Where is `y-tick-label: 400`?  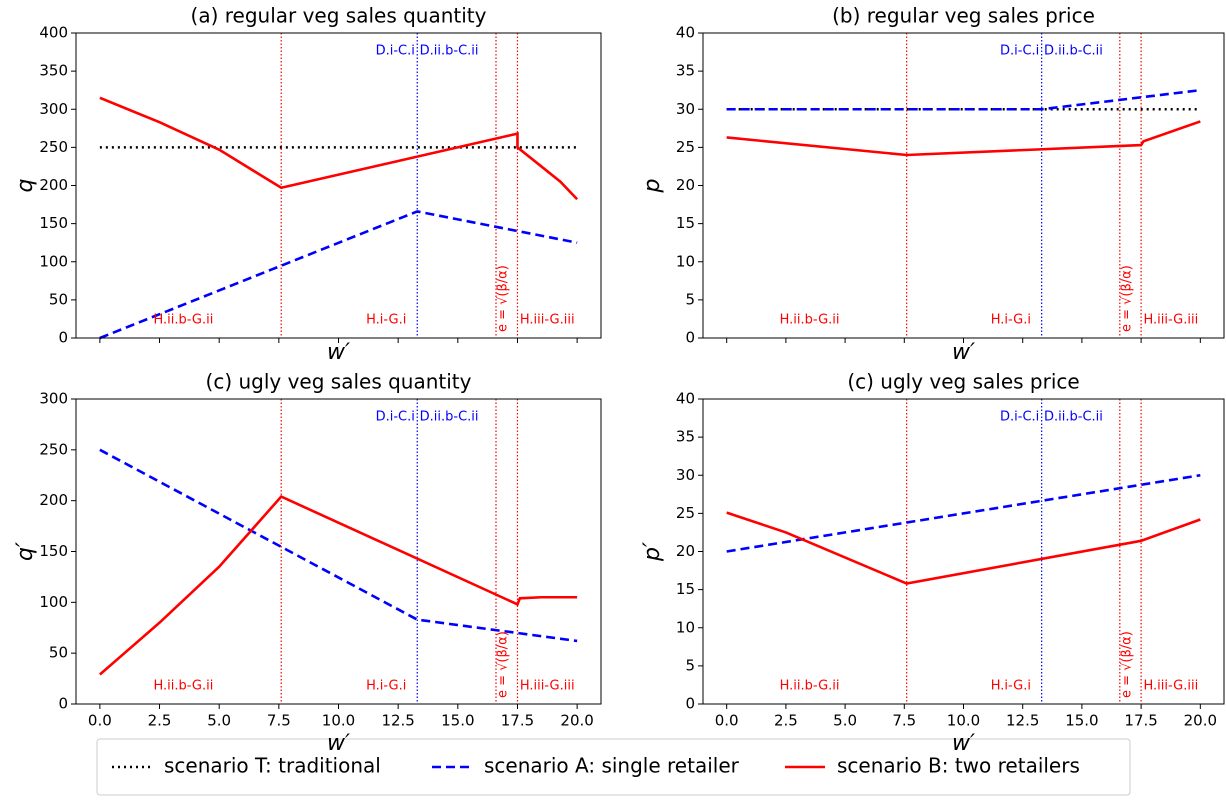 y-tick-label: 400 is located at coordinates (53, 33).